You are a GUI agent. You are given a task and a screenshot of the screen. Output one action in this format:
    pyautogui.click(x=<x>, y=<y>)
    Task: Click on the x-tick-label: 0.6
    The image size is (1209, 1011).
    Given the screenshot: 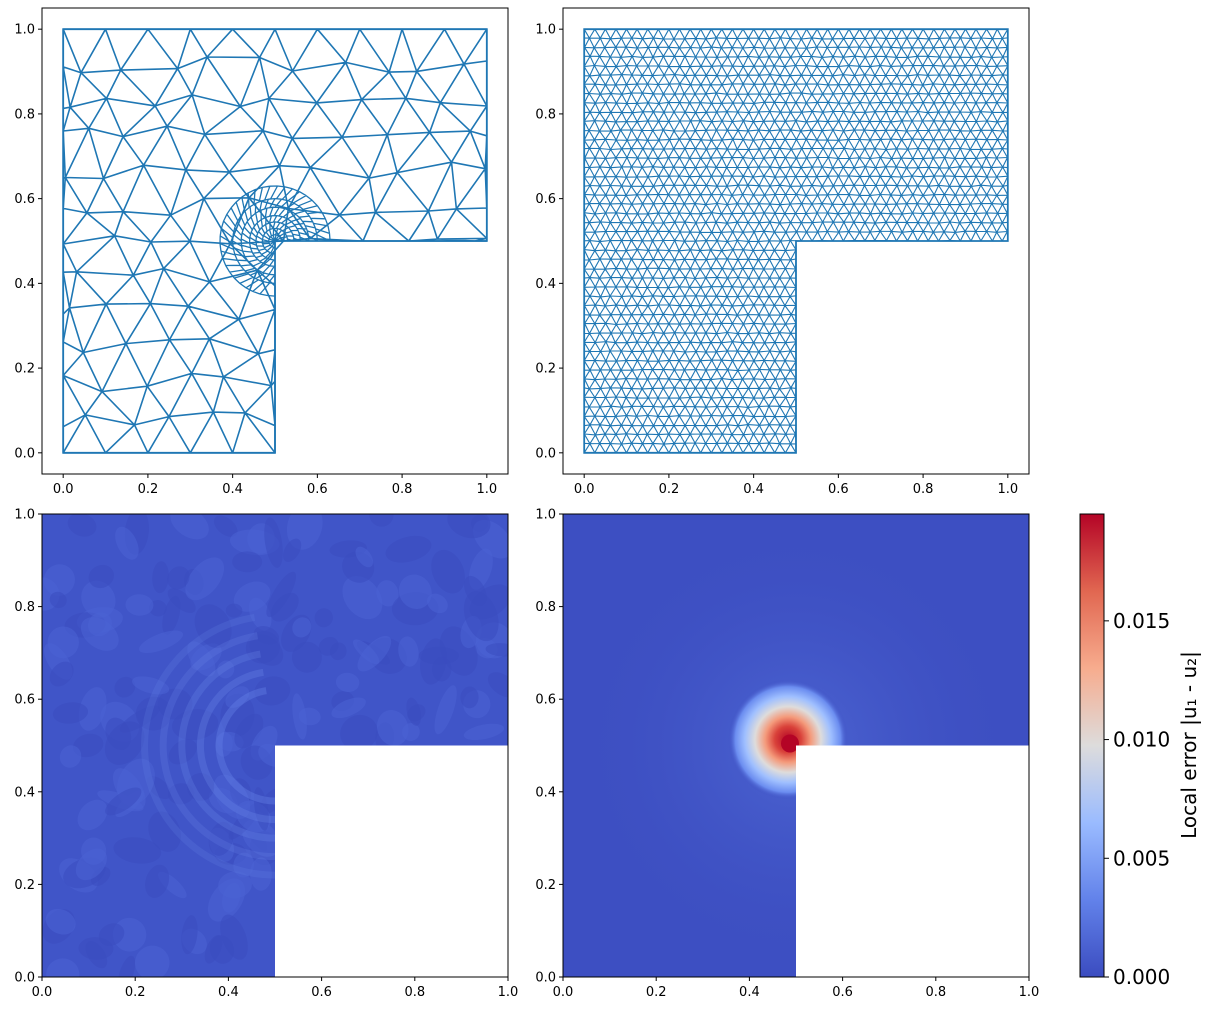 What is the action you would take?
    pyautogui.click(x=842, y=992)
    